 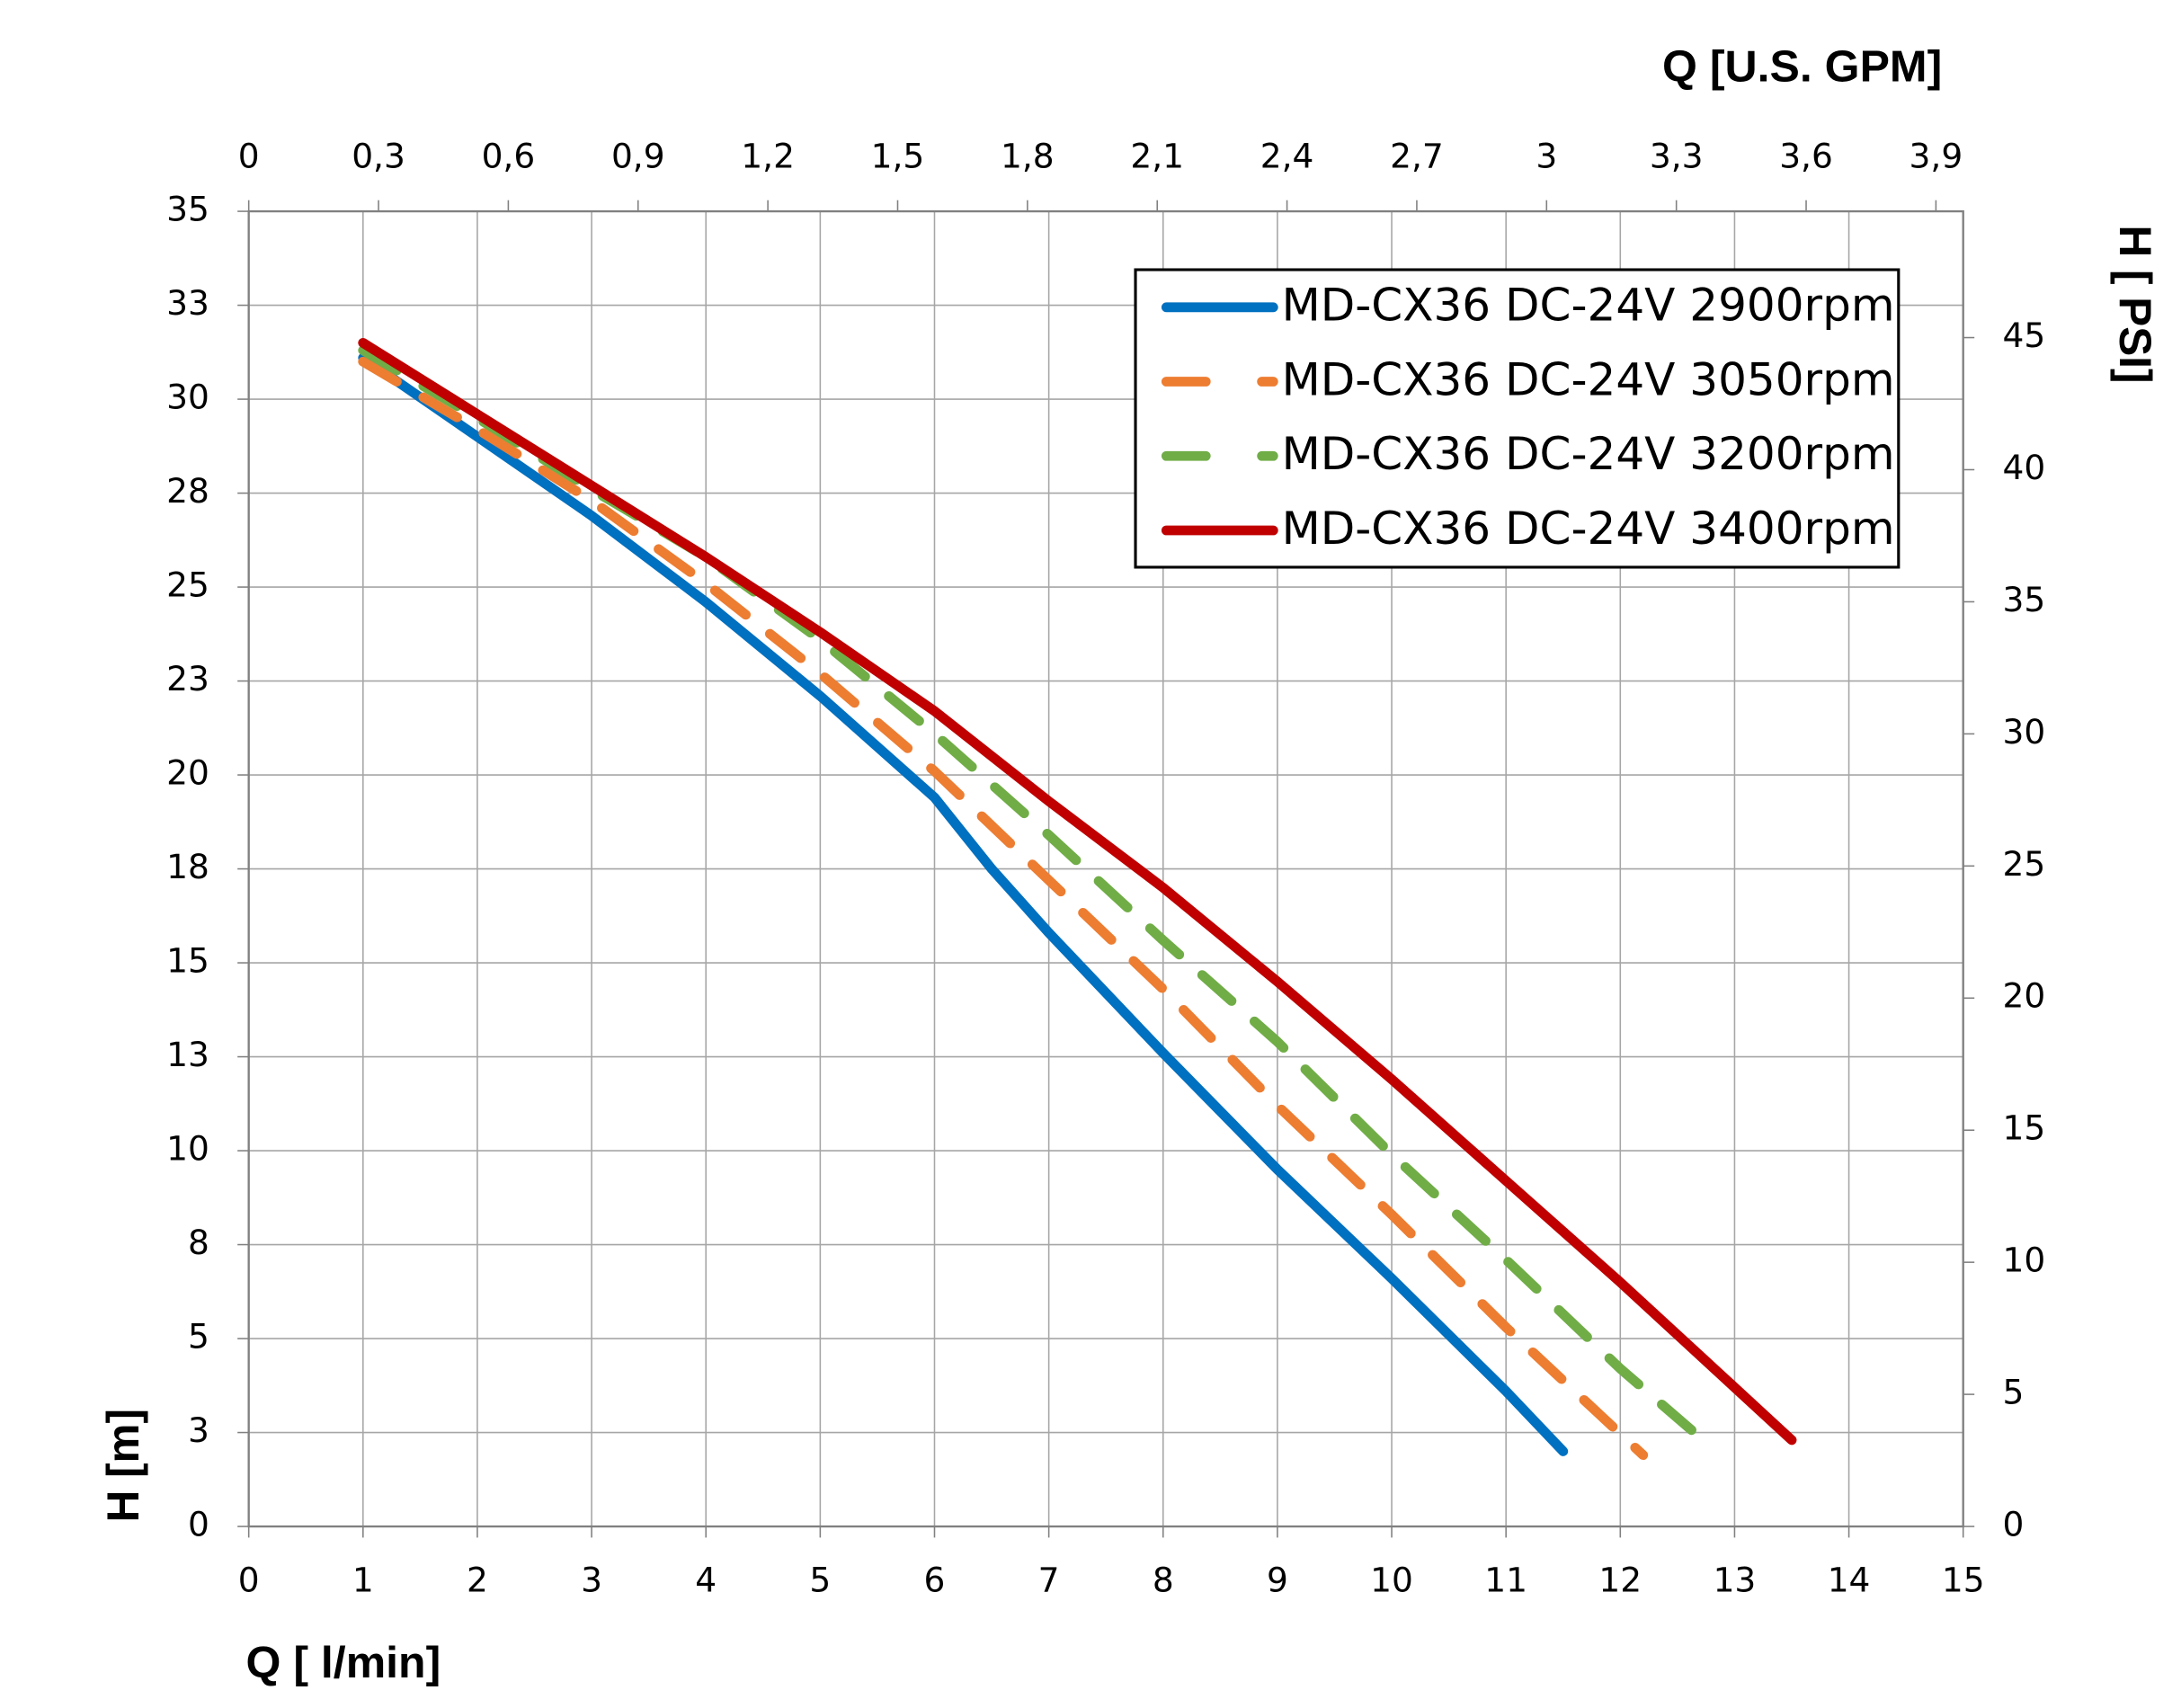 What do you see at coordinates (1677, 156) in the screenshot?
I see `x2-tick-label: 3,3` at bounding box center [1677, 156].